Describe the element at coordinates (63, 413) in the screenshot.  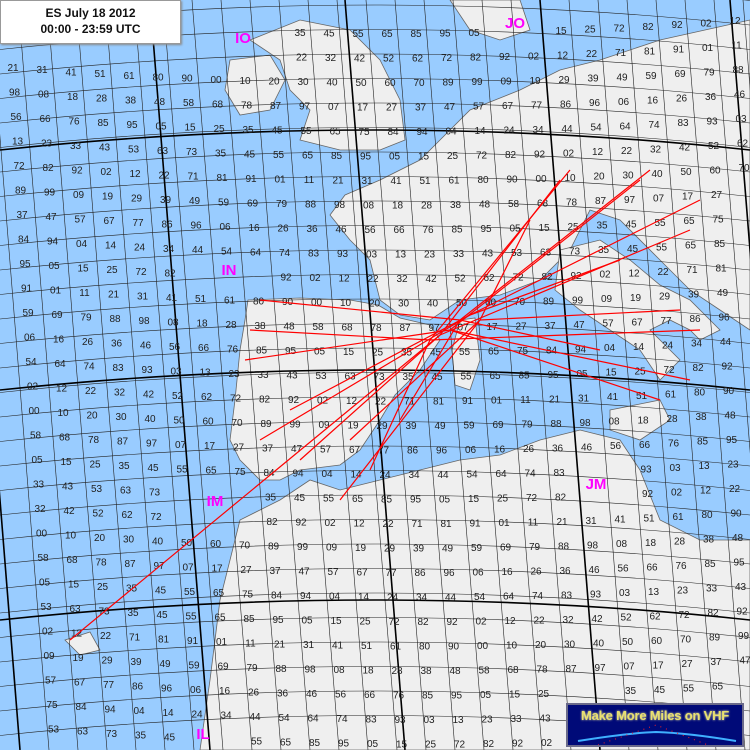
I see `square-label: 10` at that location.